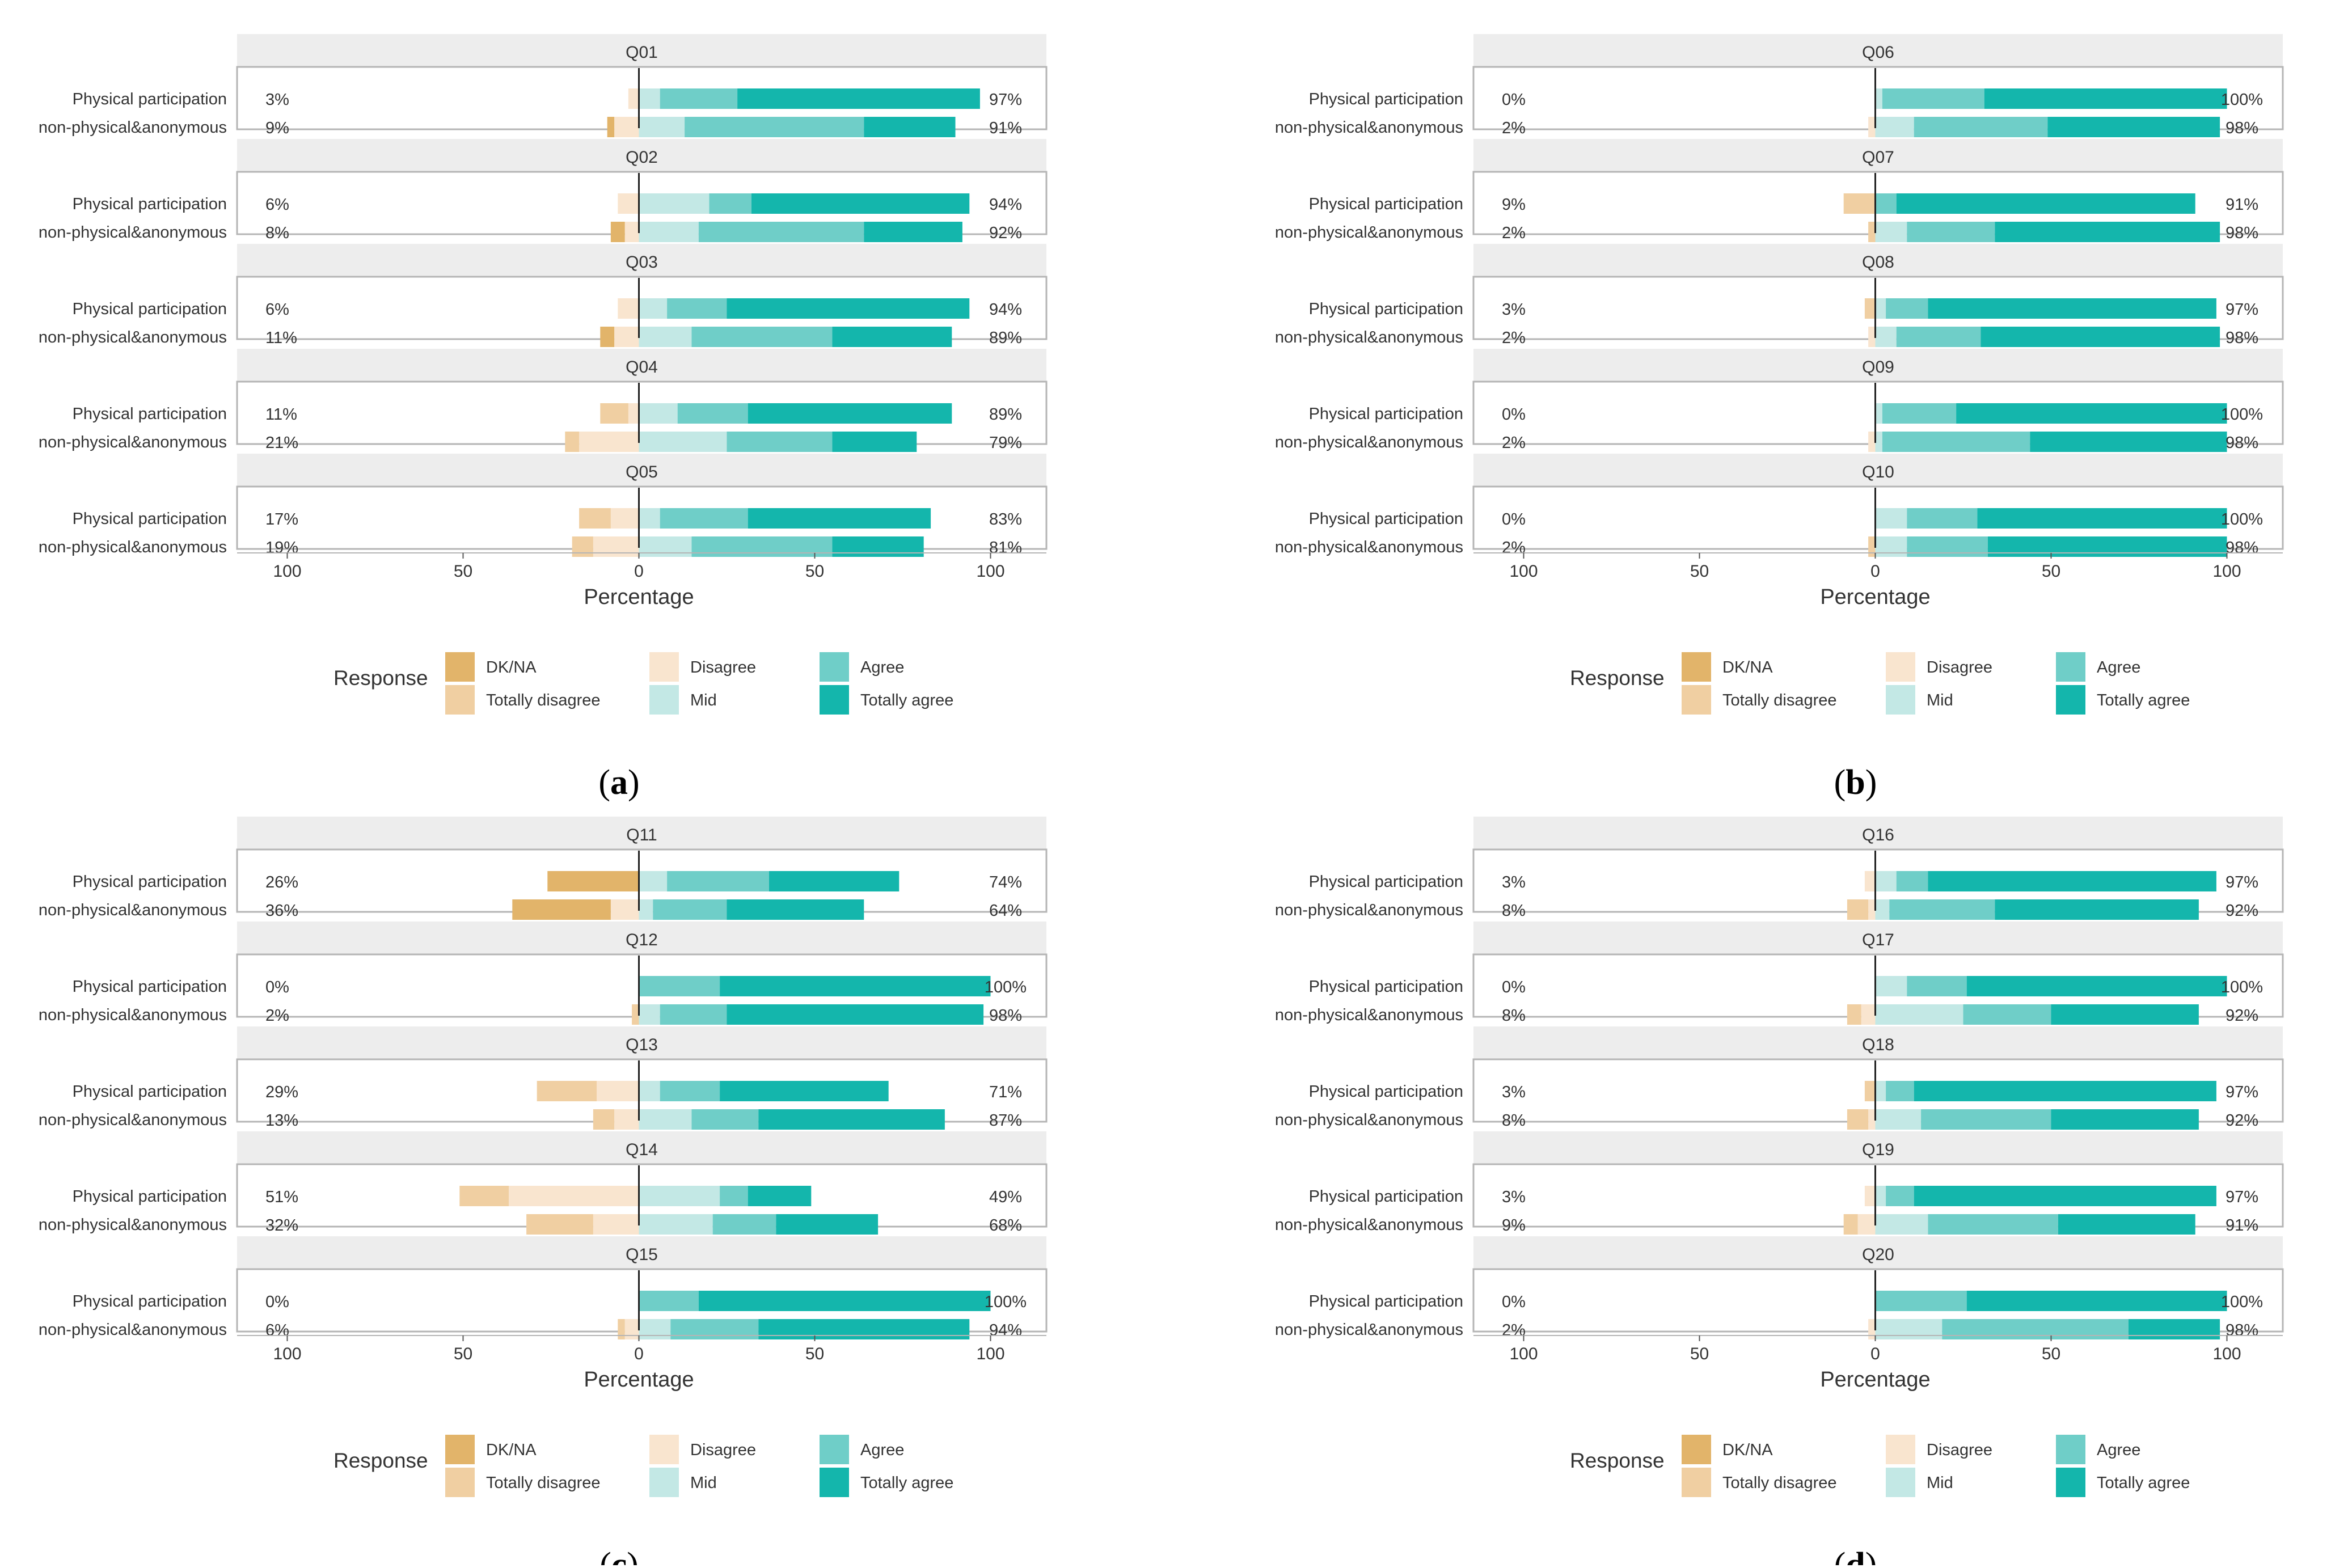 The image size is (2331, 1568). What do you see at coordinates (281, 519) in the screenshot?
I see `disagree-percent-label: 17%` at bounding box center [281, 519].